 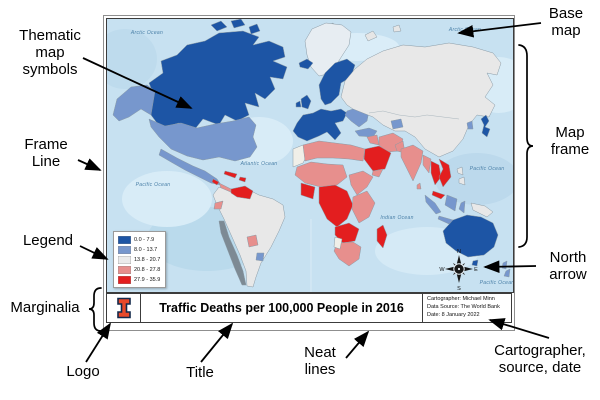 I want to click on country-uruguay, so click(x=260, y=257).